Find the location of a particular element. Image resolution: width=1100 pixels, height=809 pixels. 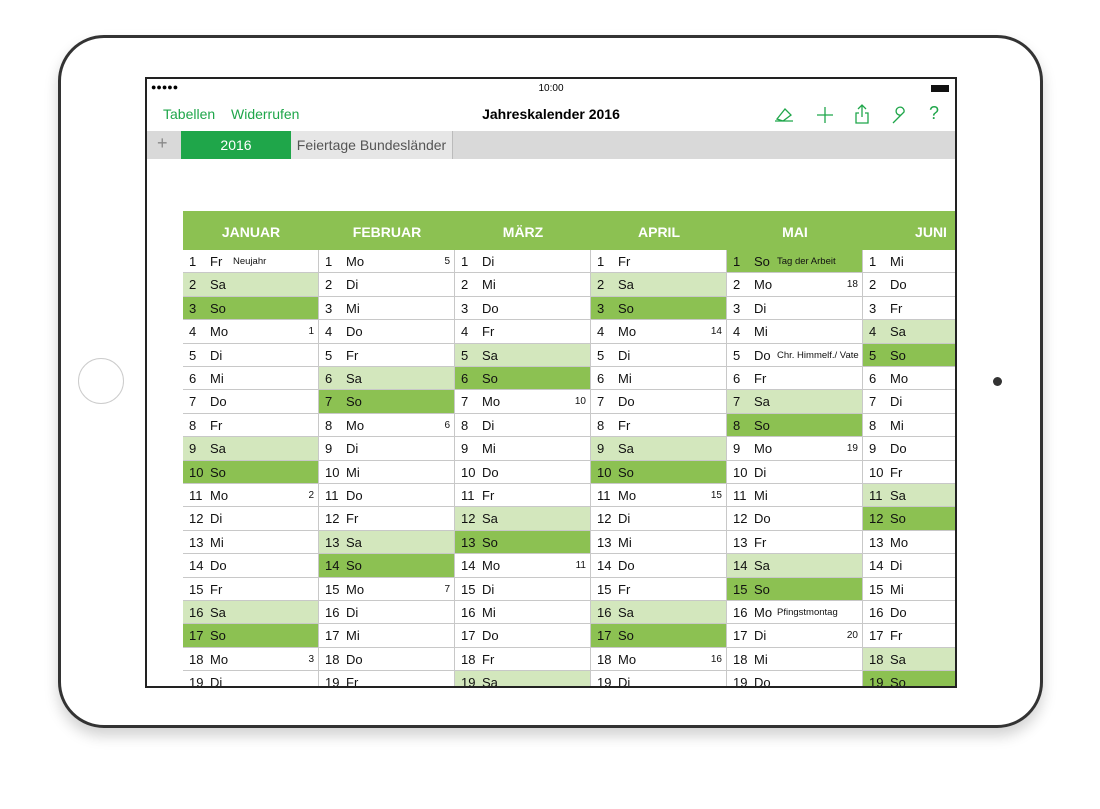

day-number: 14 is located at coordinates (332, 566).